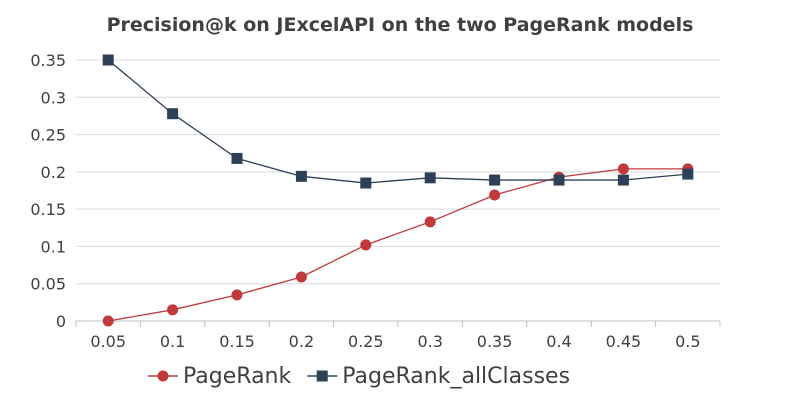 Image resolution: width=800 pixels, height=400 pixels. I want to click on x-tick-label: 0.15, so click(237, 341).